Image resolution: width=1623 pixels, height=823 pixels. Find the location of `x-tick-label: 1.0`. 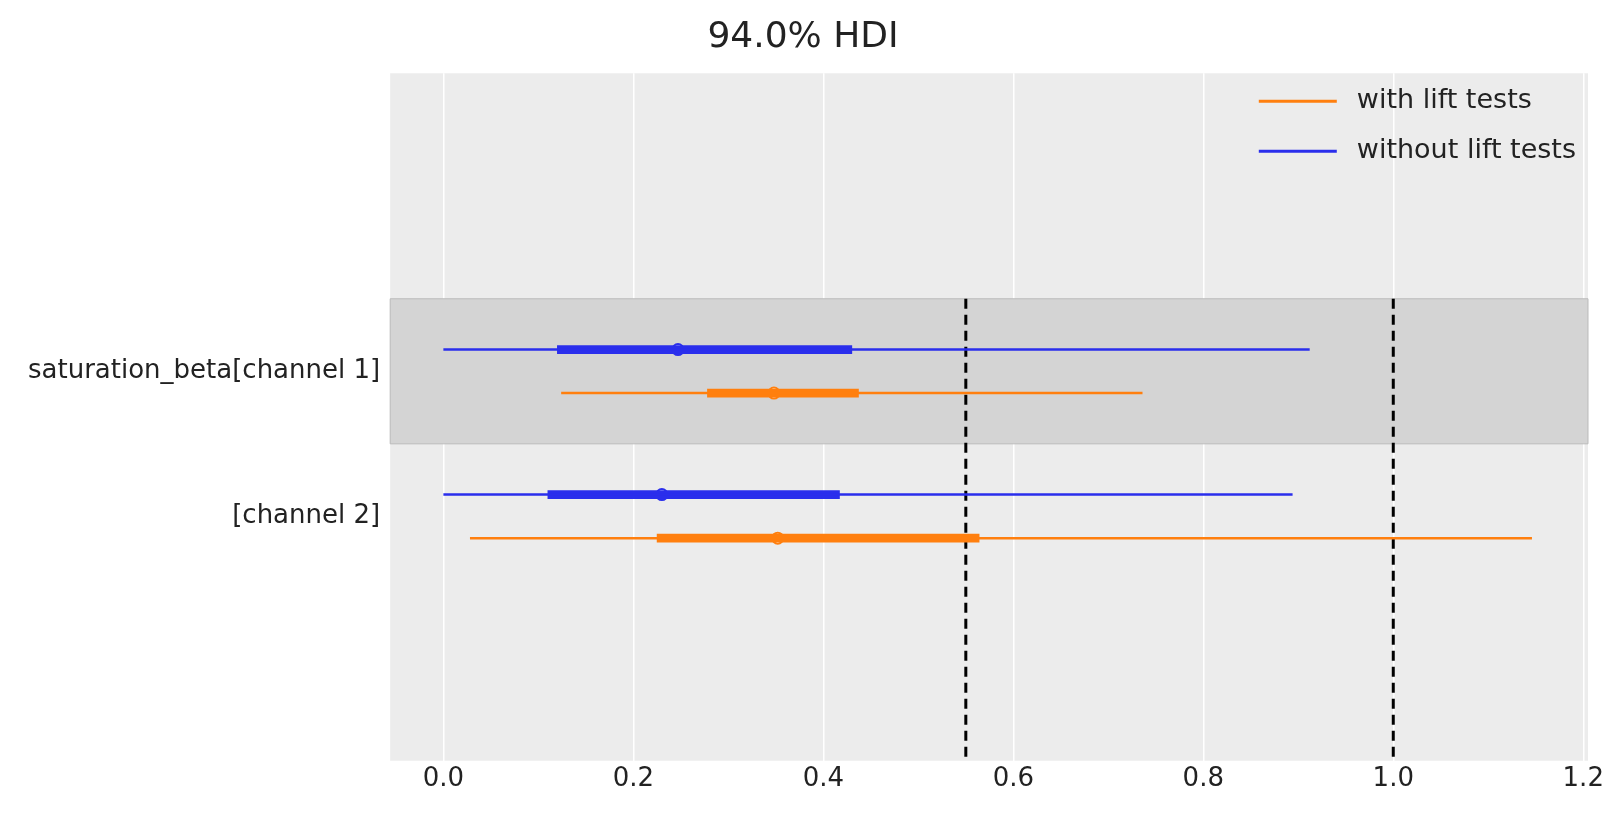

x-tick-label: 1.0 is located at coordinates (1393, 777).